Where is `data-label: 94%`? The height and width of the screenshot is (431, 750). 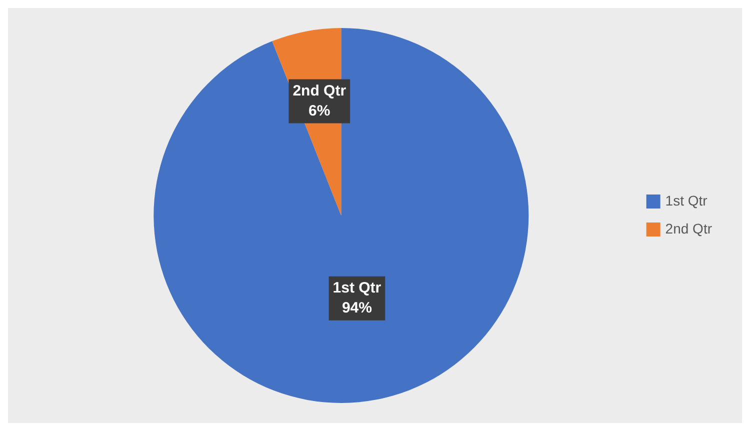 data-label: 94% is located at coordinates (357, 308).